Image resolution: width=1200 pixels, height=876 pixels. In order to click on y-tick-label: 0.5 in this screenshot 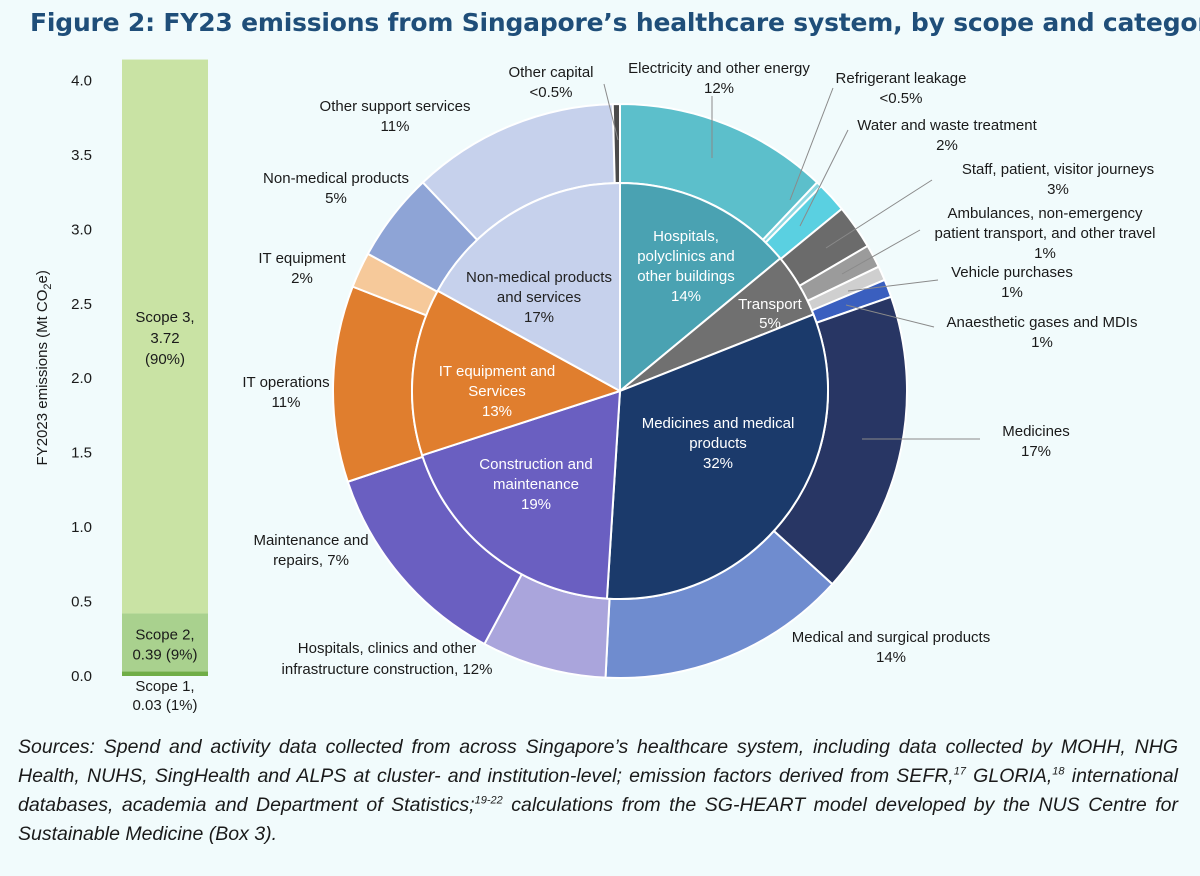, I will do `click(81, 602)`.